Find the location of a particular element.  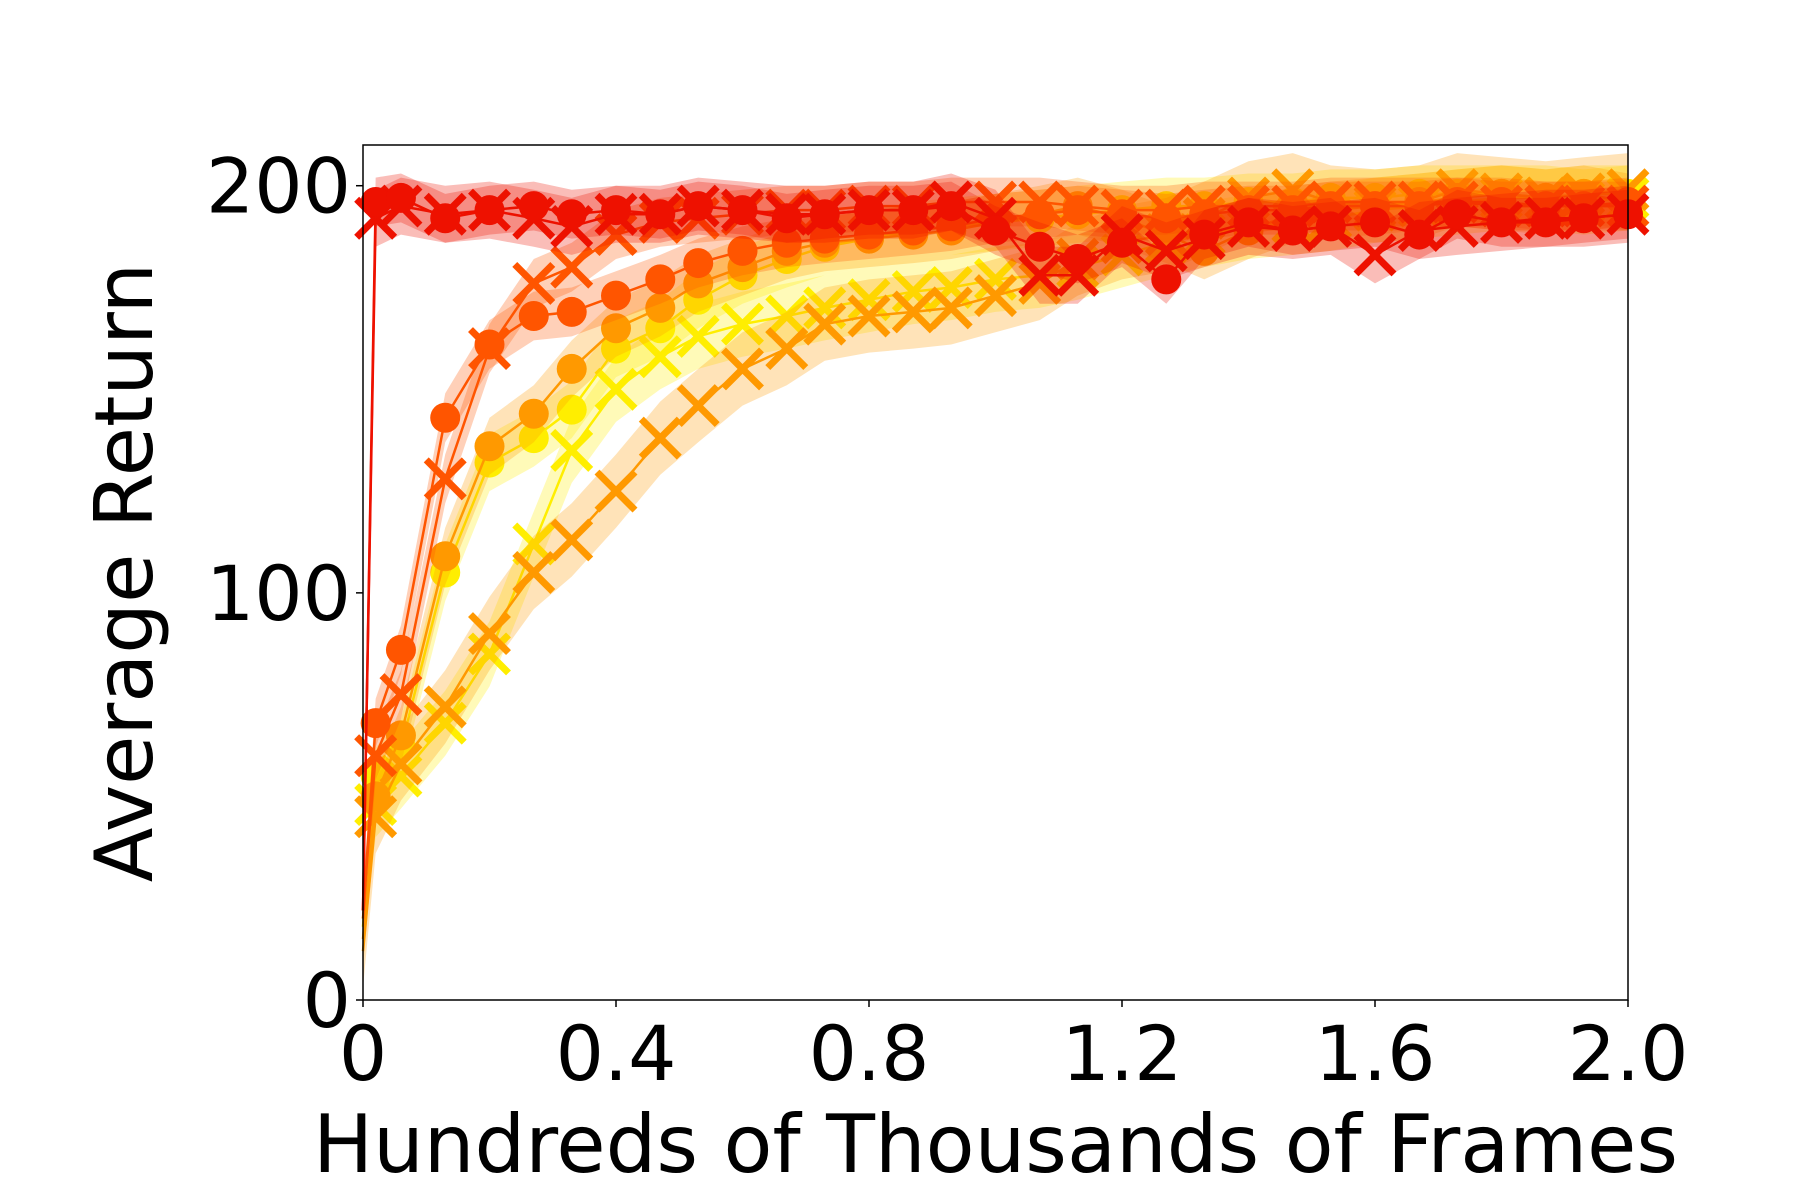

y-axis-ticks: 0 100 200 is located at coordinates (284, 593).